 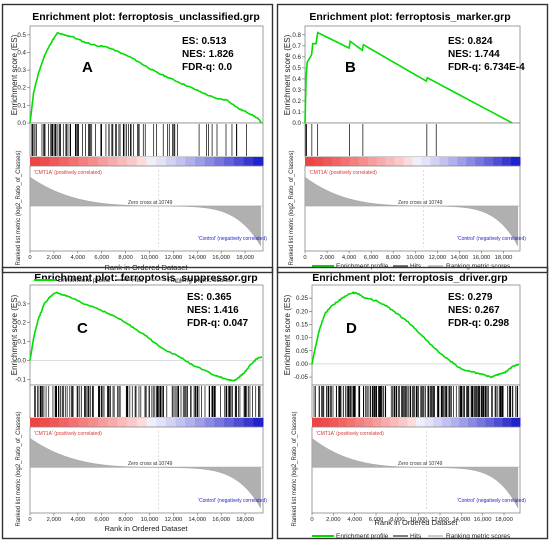 I want to click on panel-A-xtick-label: 10,000, so click(x=150, y=258).